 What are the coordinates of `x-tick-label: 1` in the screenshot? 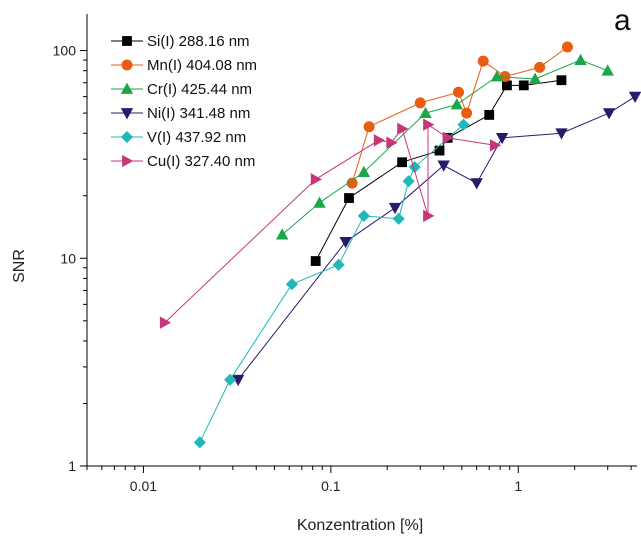 It's located at (518, 486).